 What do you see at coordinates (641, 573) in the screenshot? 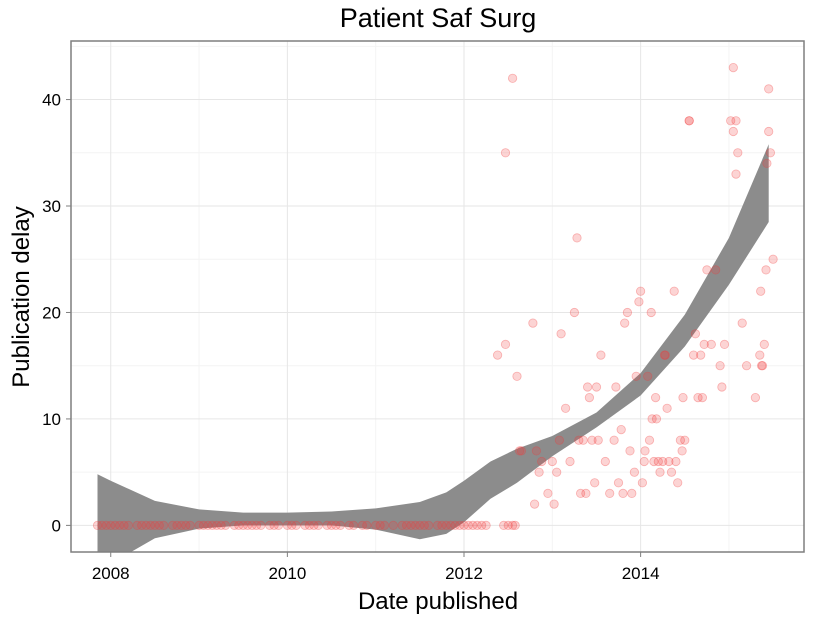
I see `x-tick-label: 2014` at bounding box center [641, 573].